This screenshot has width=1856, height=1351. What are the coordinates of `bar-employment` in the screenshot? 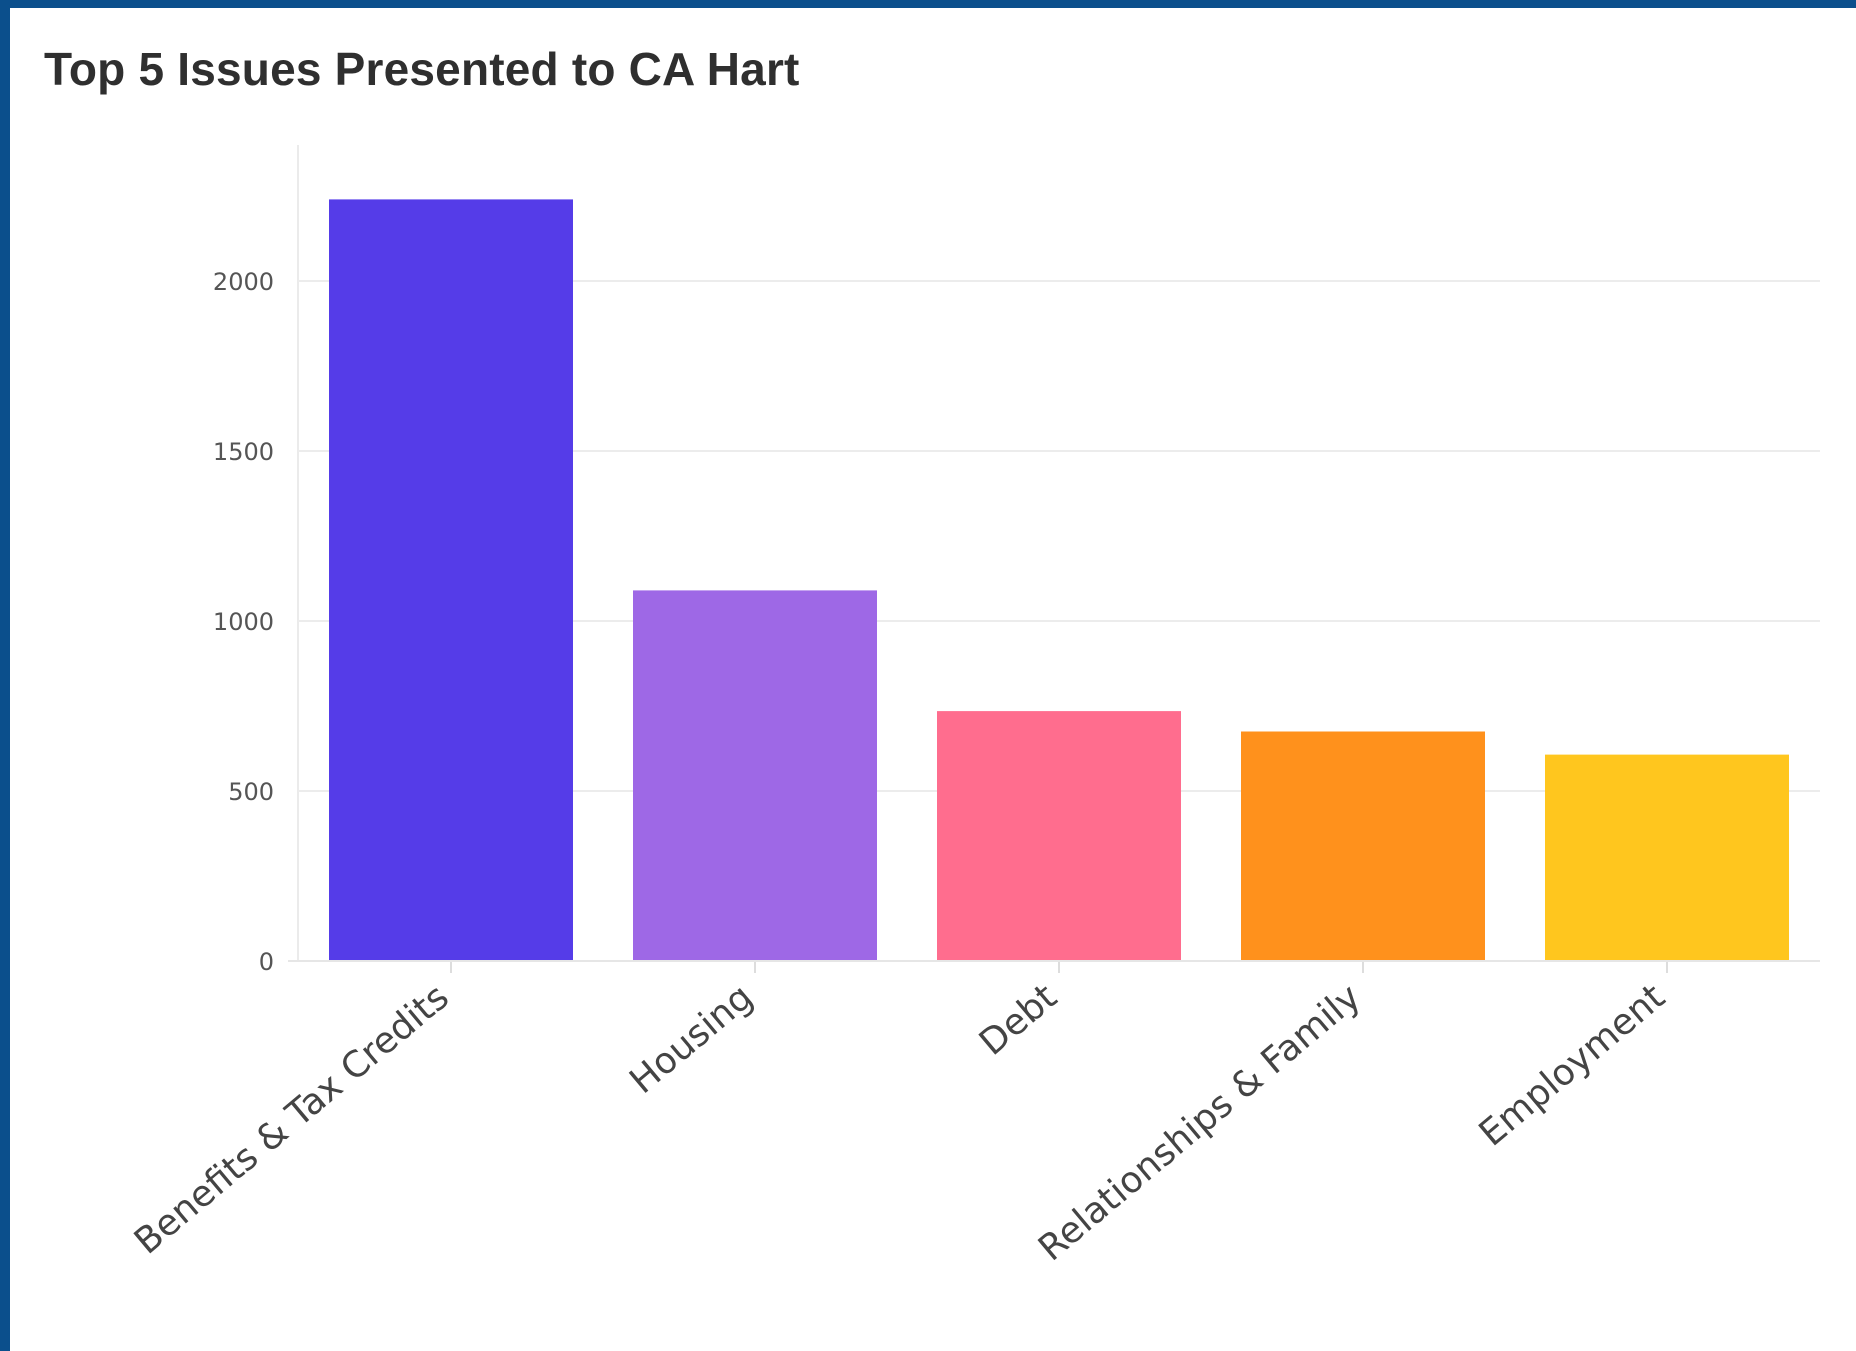 It's located at (1667, 857).